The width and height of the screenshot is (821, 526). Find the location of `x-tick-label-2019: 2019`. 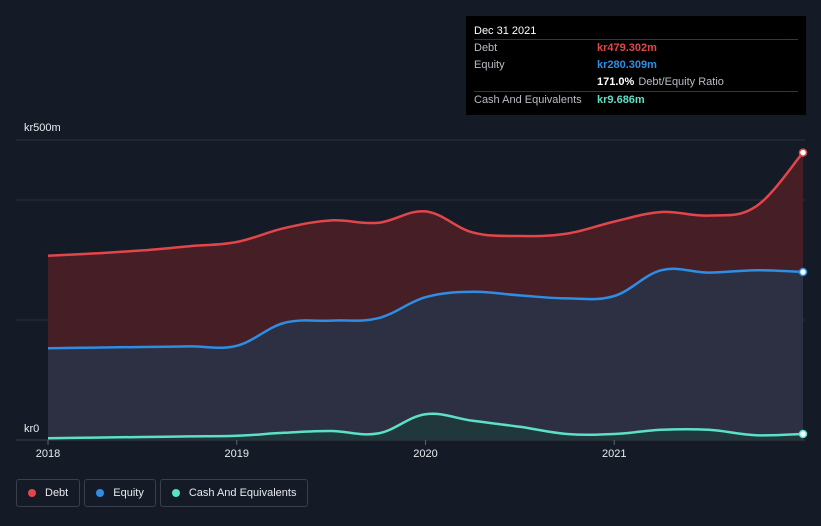

x-tick-label-2019: 2019 is located at coordinates (237, 454).